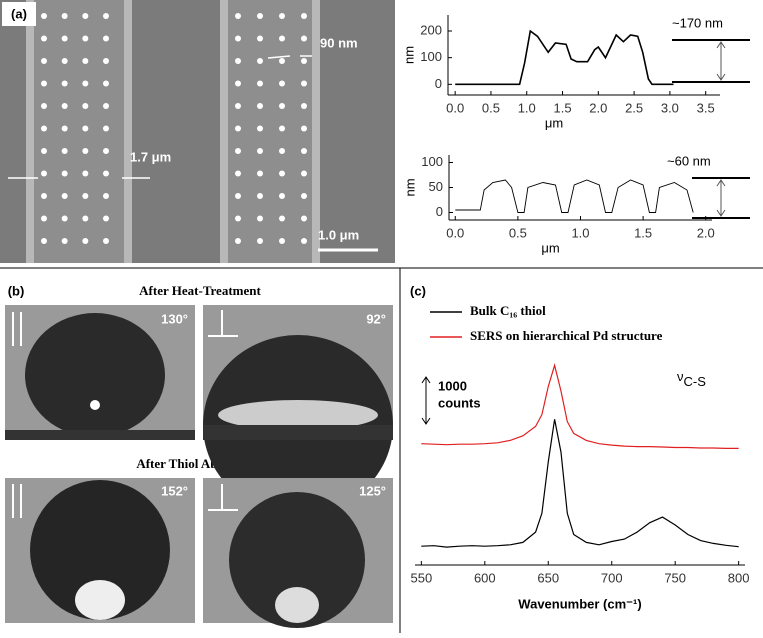 This screenshot has width=763, height=638. I want to click on x-tick-label: 550, so click(421, 577).